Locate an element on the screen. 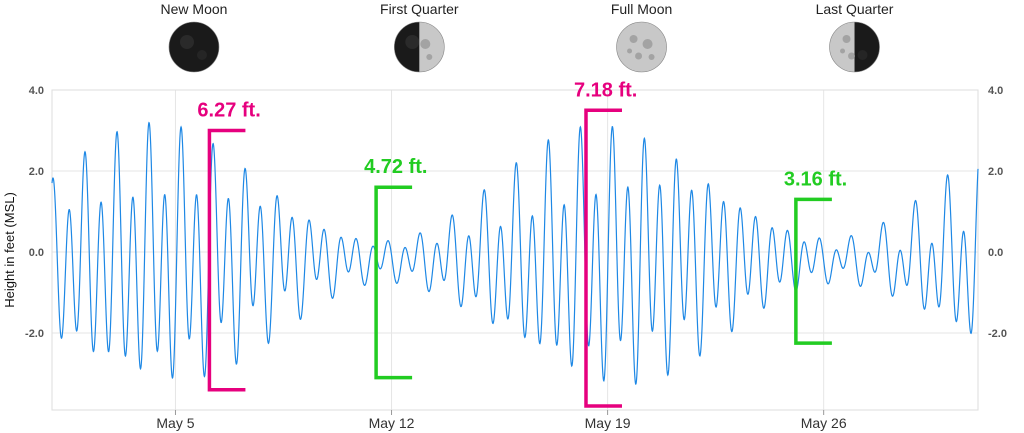 Image resolution: width=1024 pixels, height=433 pixels. y-ticks-left: 4.0 2.0 0.0 -2.0 is located at coordinates (34, 212).